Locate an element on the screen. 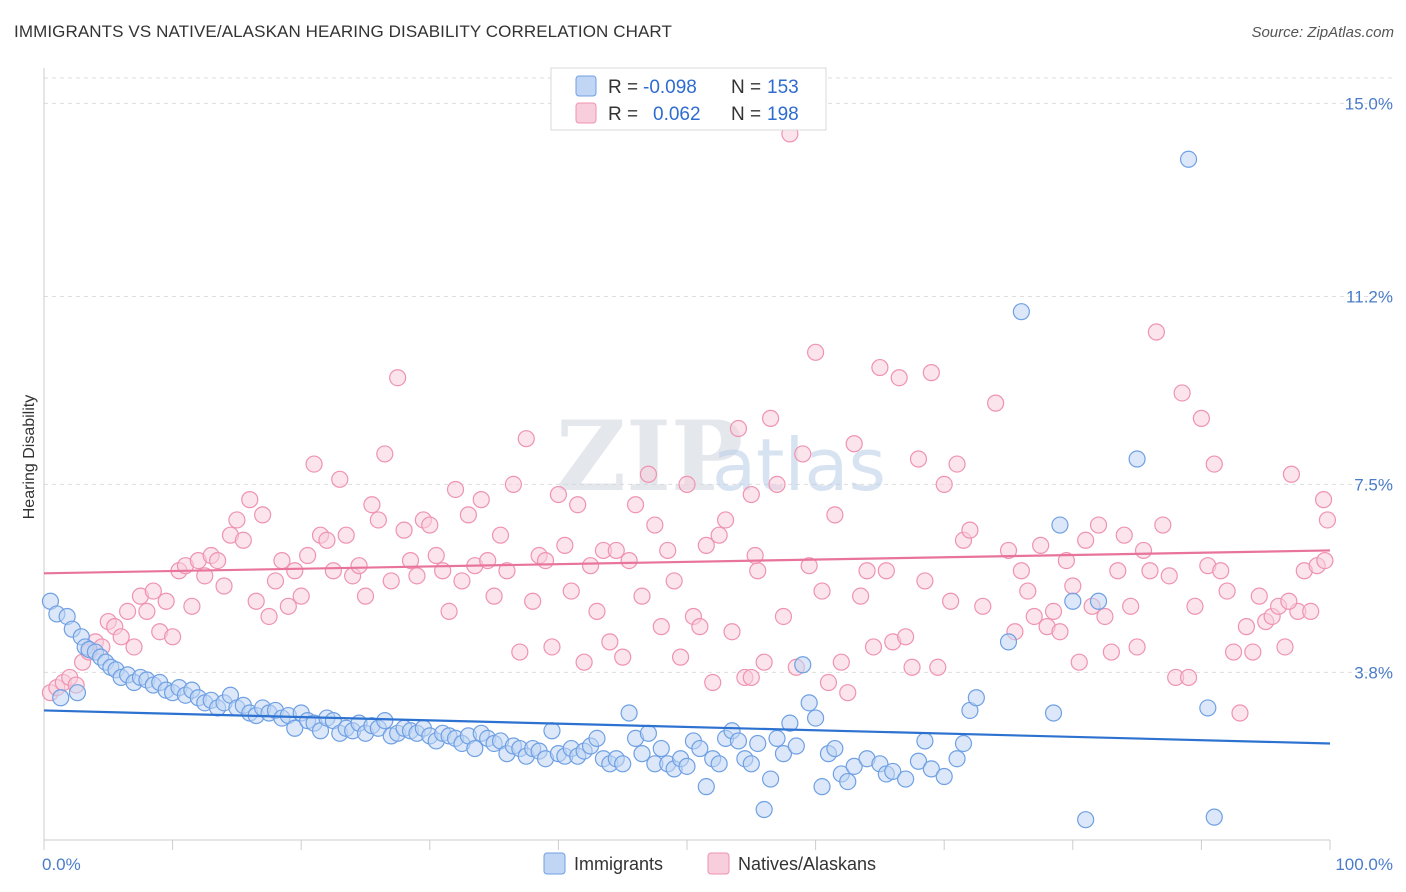 The width and height of the screenshot is (1406, 892). bottom-legend-swatch-natives is located at coordinates (718, 863).